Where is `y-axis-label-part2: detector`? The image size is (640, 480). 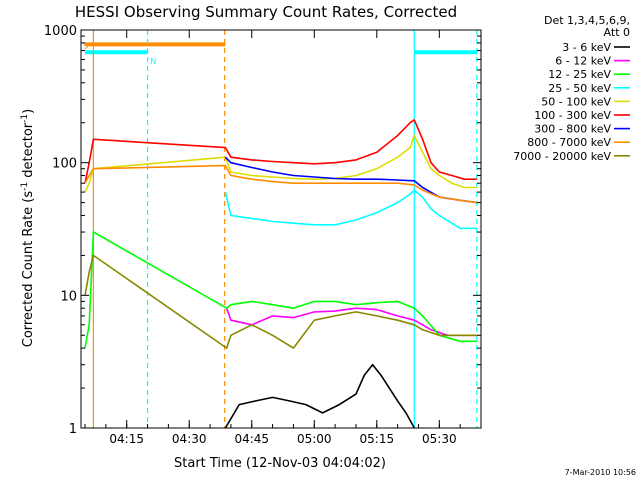
y-axis-label-part2: detector is located at coordinates (28, 152).